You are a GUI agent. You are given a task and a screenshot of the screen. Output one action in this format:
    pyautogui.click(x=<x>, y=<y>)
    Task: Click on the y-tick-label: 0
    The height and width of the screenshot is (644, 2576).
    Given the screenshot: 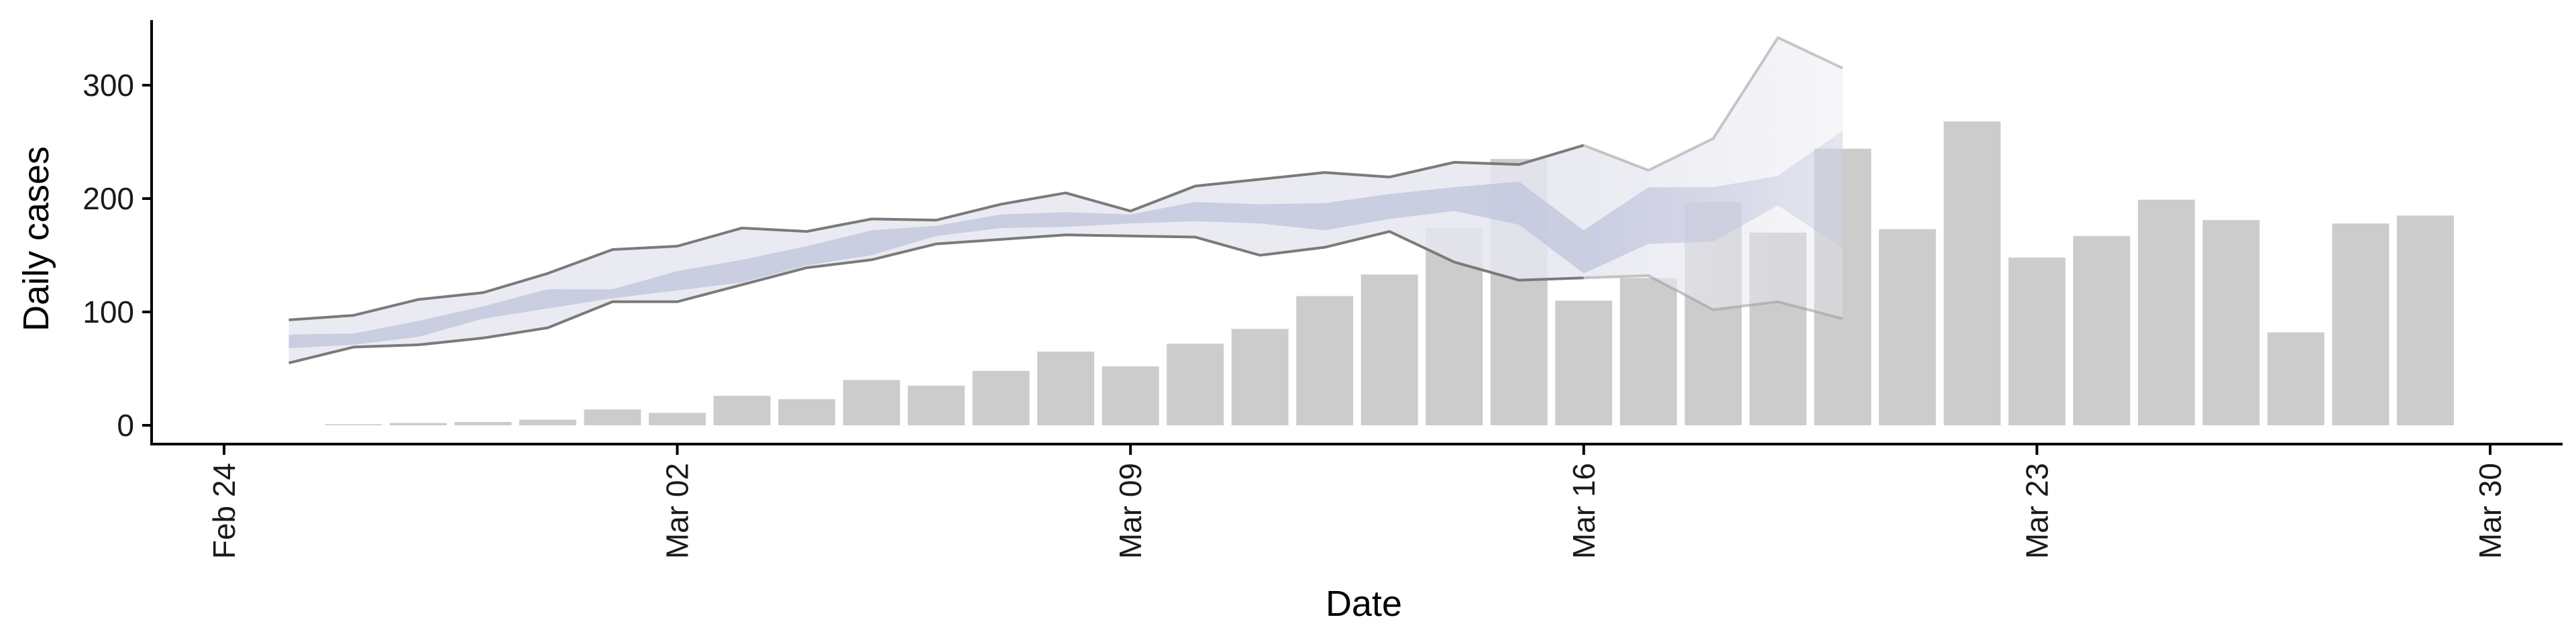 What is the action you would take?
    pyautogui.click(x=125, y=425)
    